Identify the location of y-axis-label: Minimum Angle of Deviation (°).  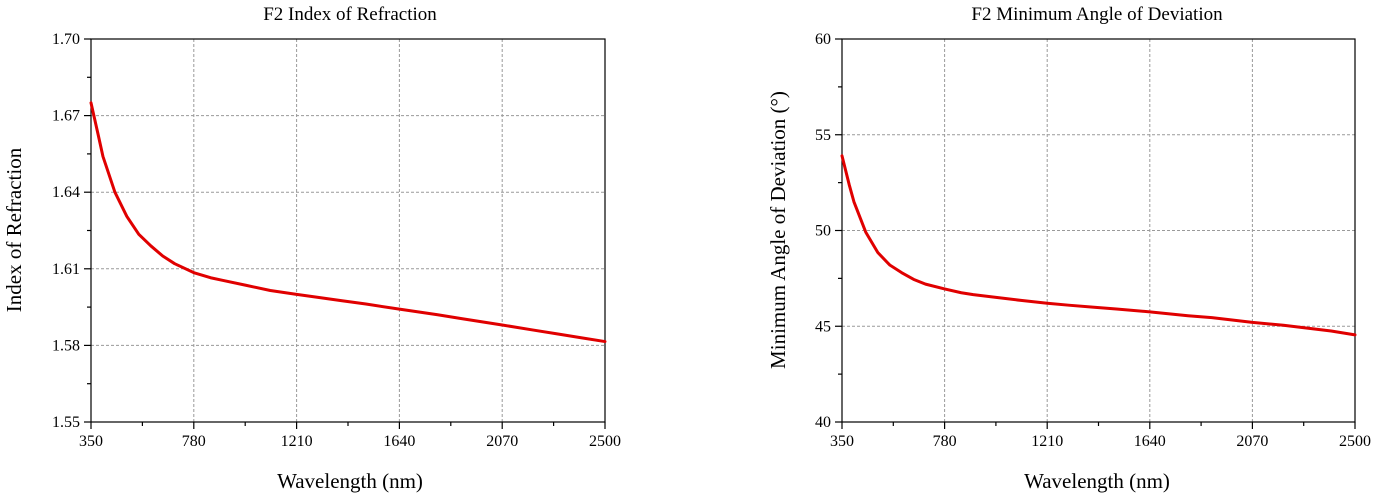
(778, 230).